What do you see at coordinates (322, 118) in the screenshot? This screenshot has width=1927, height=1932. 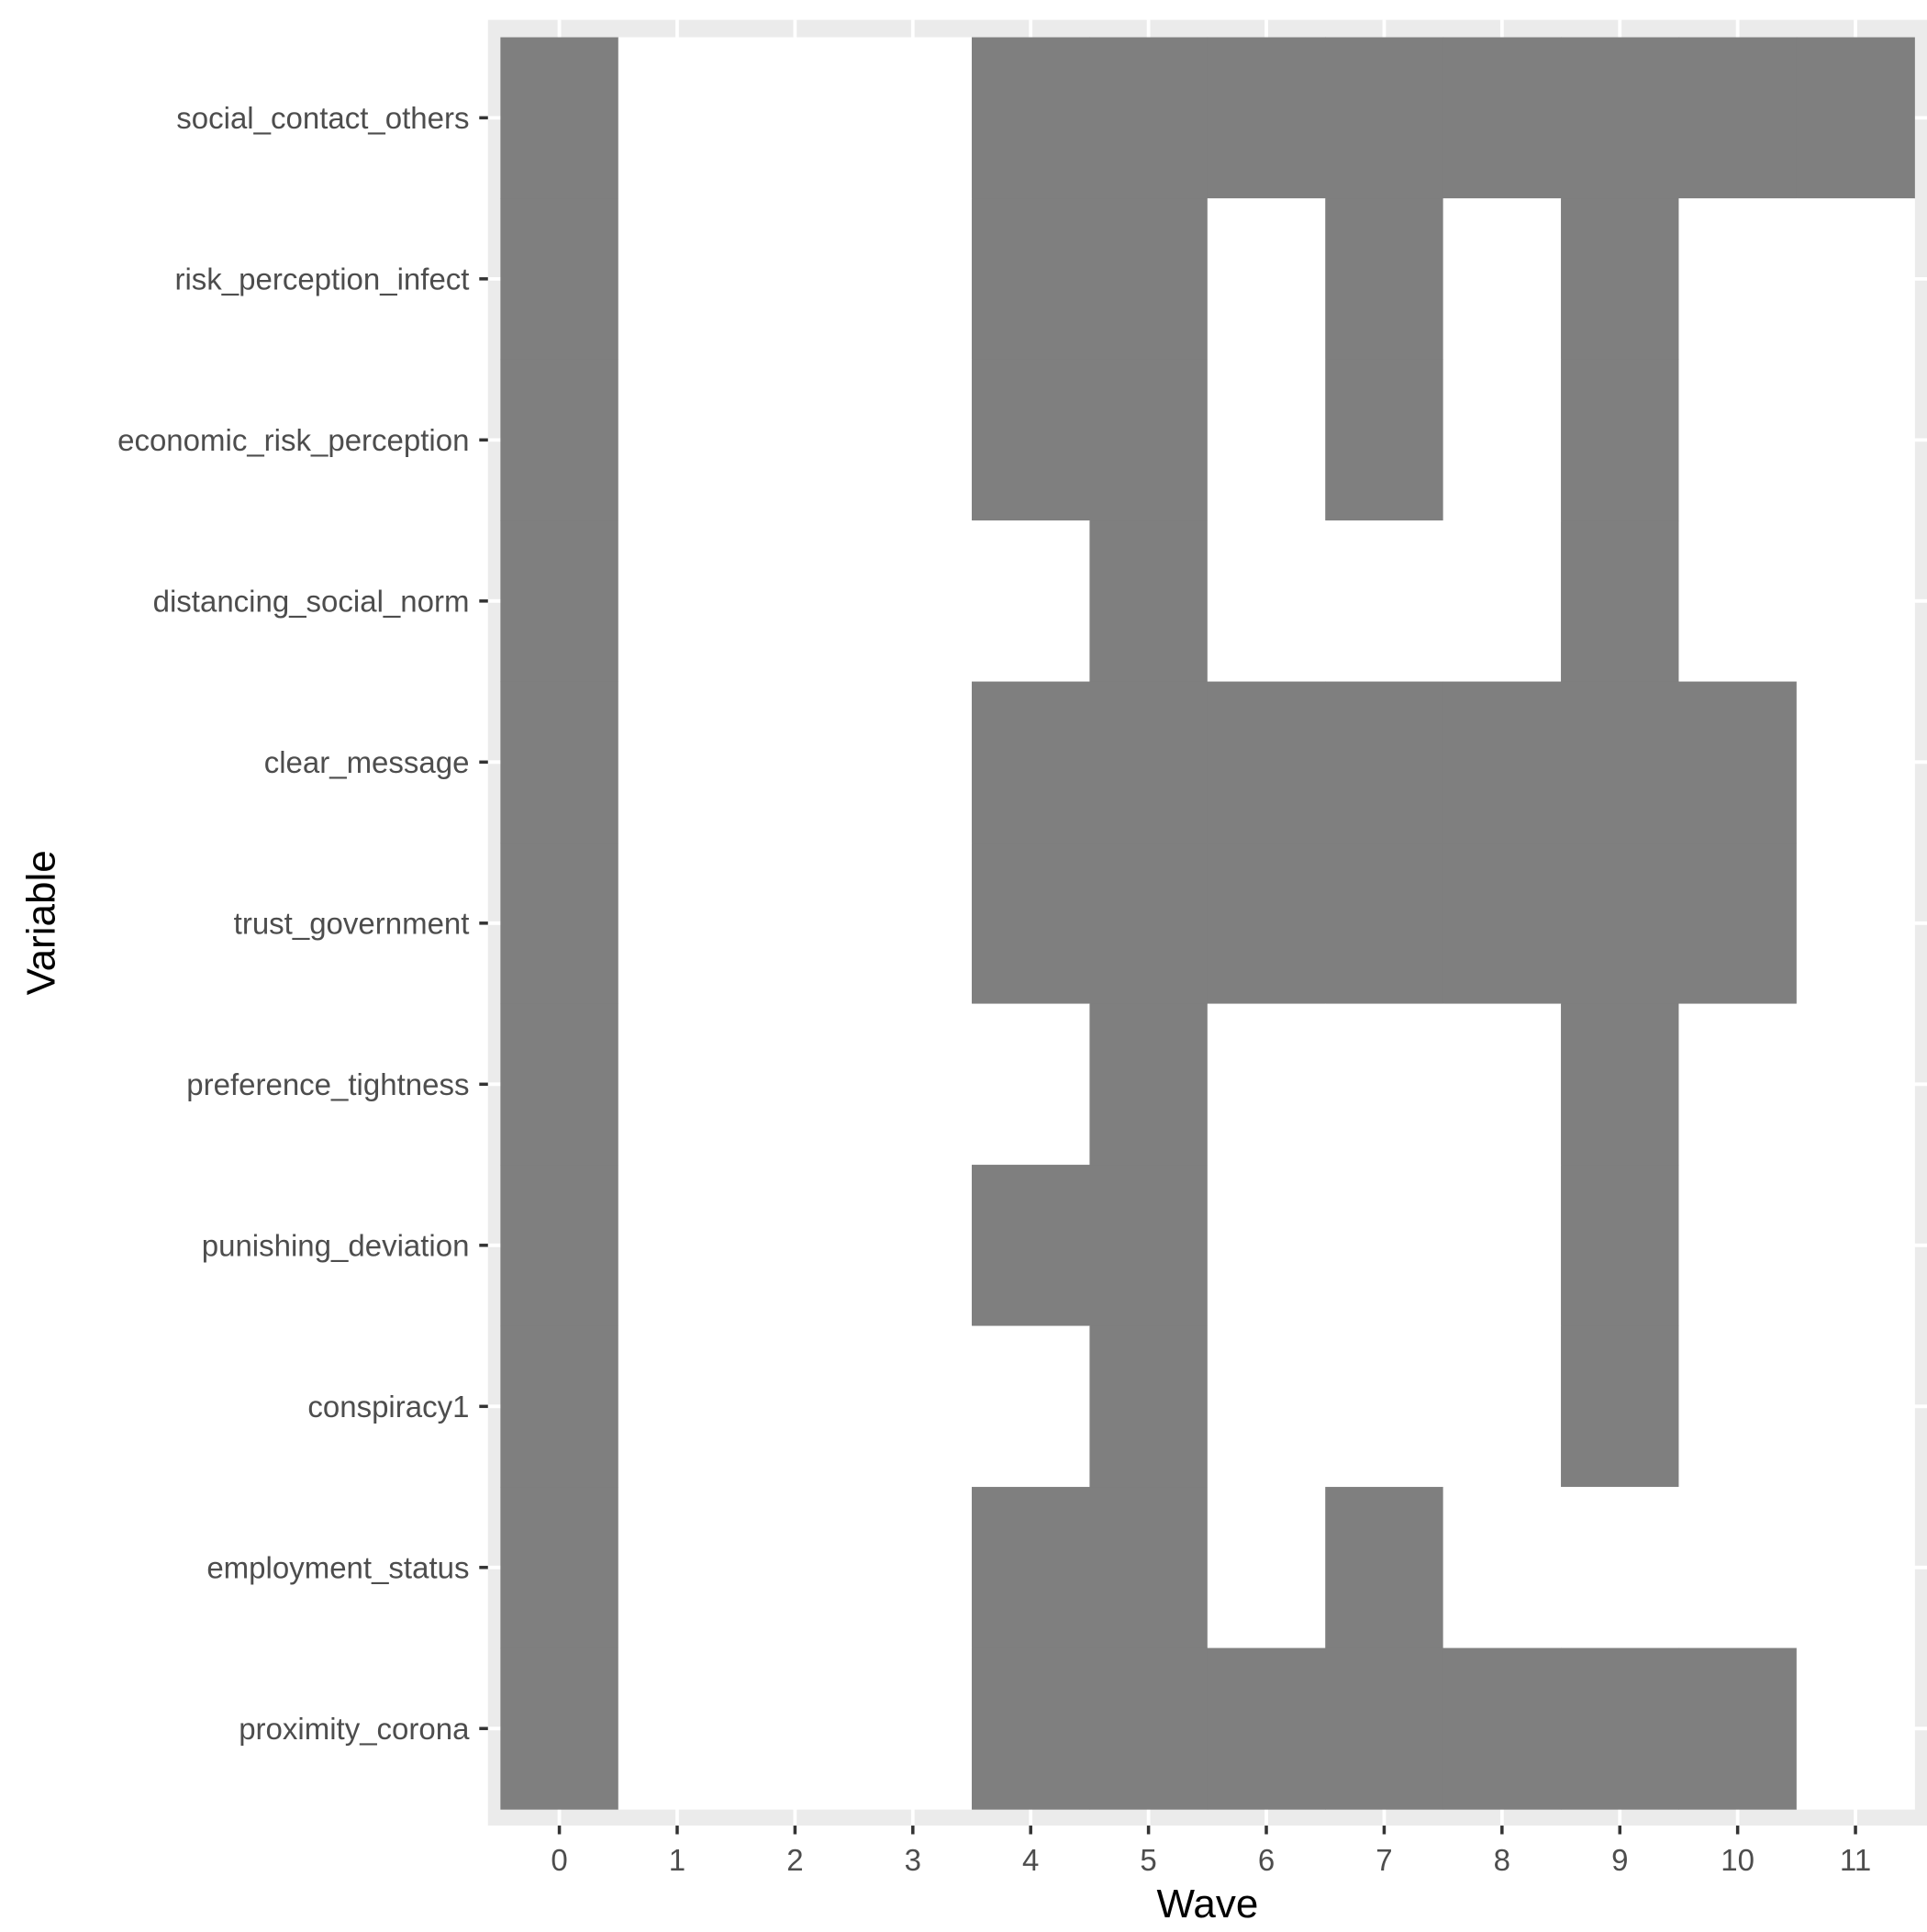 I see `y-tick-label-social_contact_others: social_contact_others` at bounding box center [322, 118].